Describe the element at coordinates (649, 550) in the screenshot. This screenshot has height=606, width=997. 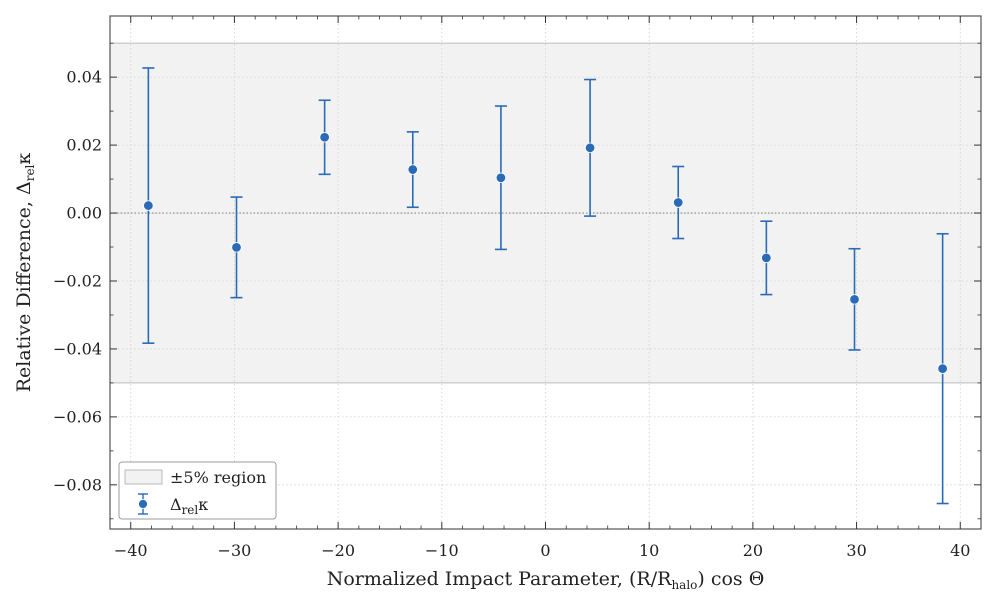
I see `x-tick-label: 10` at that location.